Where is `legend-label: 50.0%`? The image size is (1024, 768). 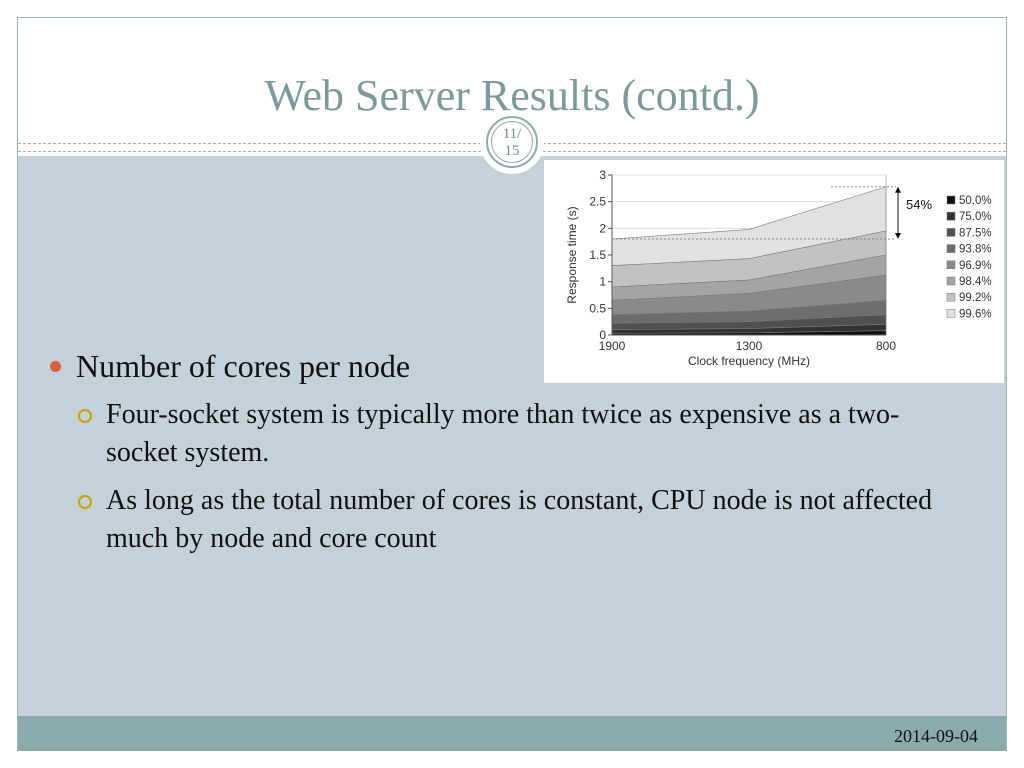 legend-label: 50.0% is located at coordinates (975, 201).